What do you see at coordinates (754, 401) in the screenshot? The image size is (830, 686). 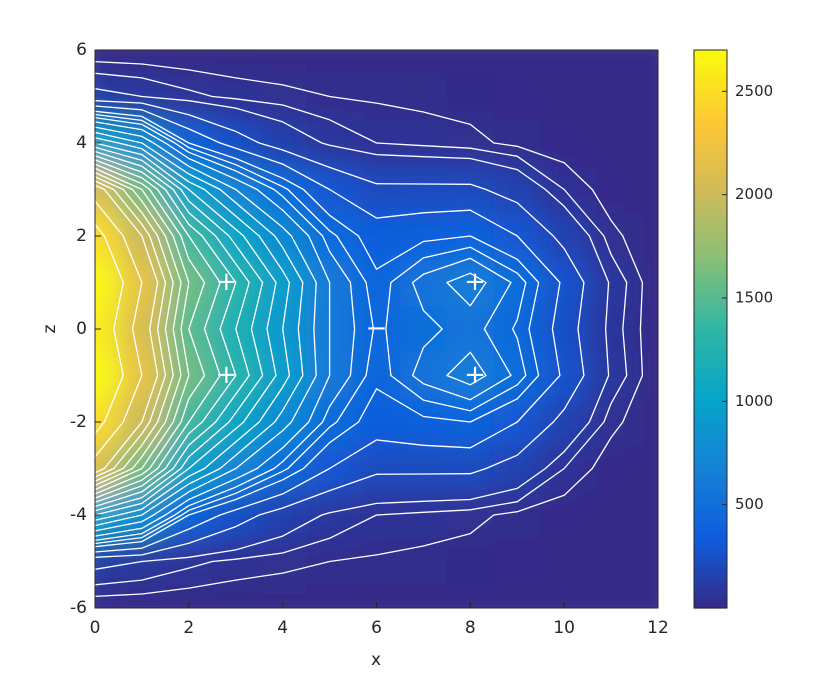 I see `colorbar-tick-label: 1000` at bounding box center [754, 401].